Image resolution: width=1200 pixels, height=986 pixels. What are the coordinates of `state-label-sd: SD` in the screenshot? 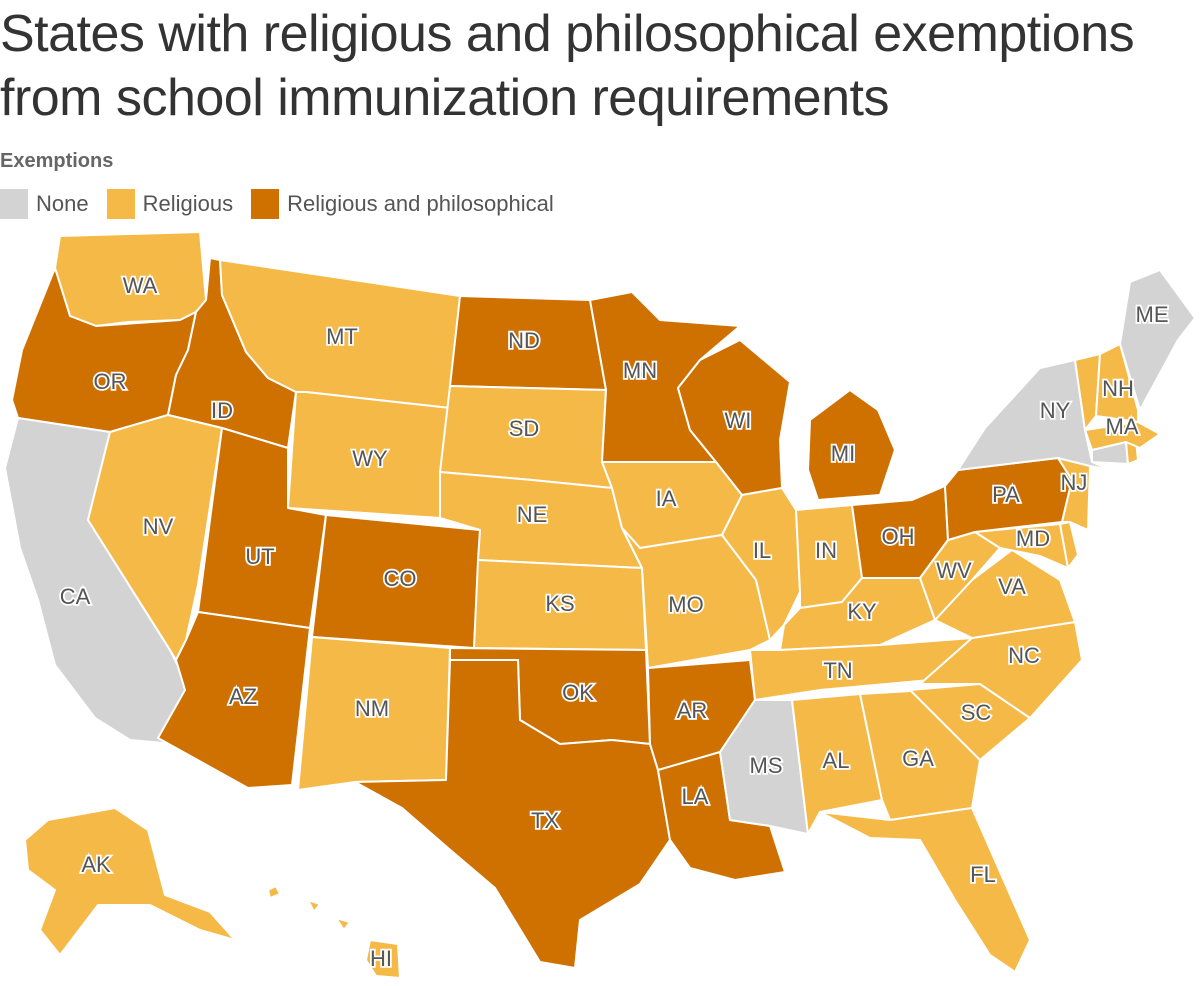 It's located at (524, 428).